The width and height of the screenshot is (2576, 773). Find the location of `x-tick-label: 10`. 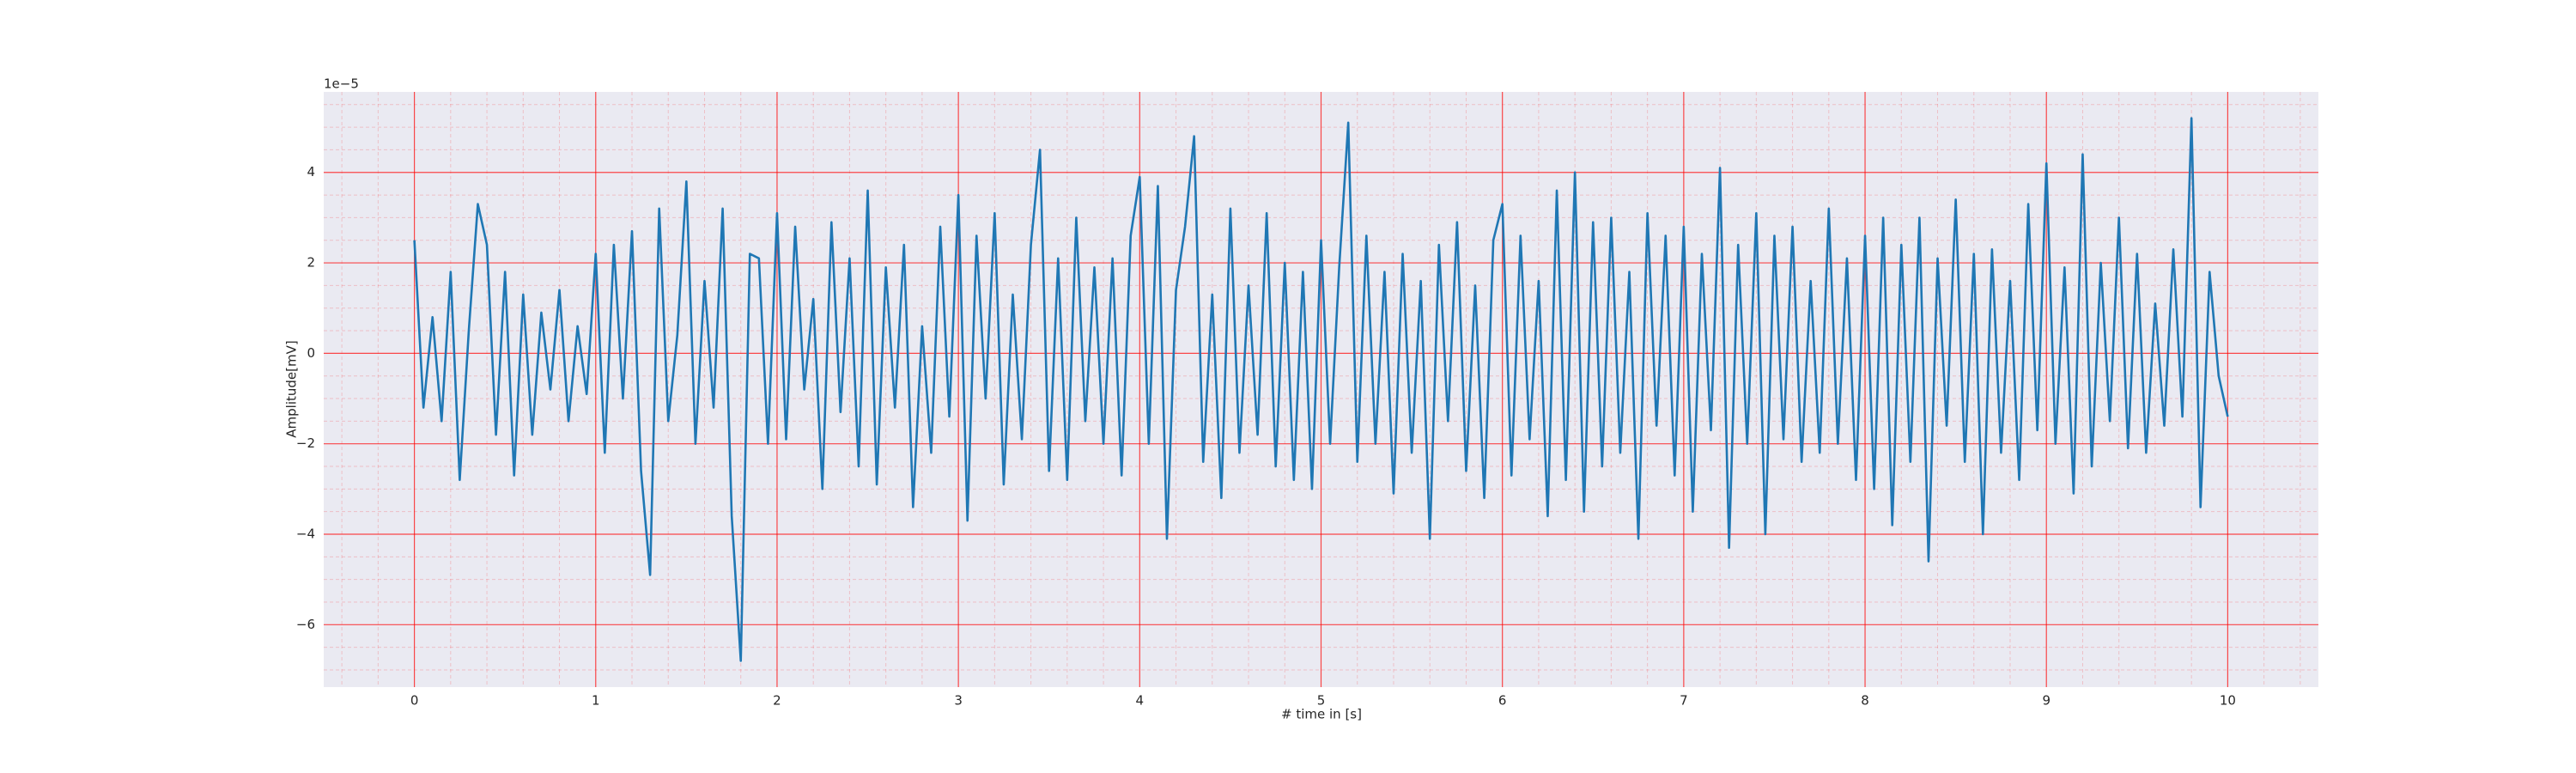

x-tick-label: 10 is located at coordinates (2228, 701).